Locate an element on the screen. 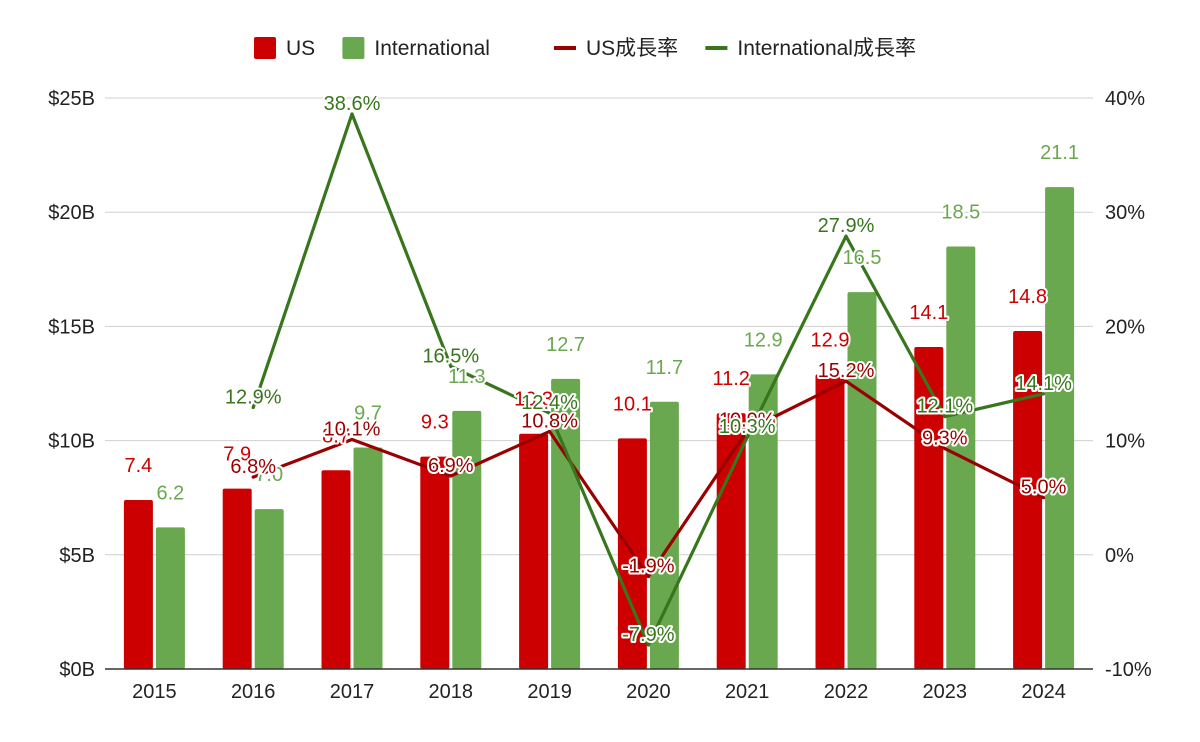  bar-data-label: 10.3 is located at coordinates (533, 400).